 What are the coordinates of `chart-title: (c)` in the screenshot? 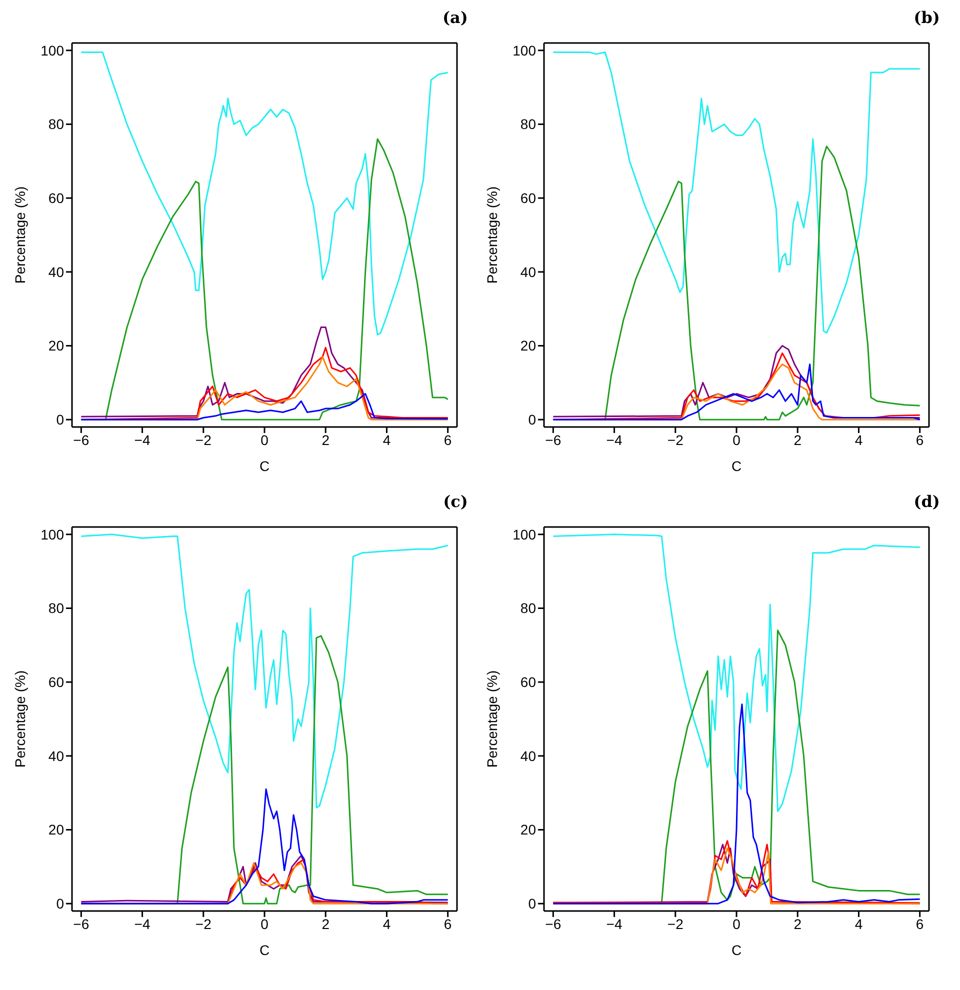 It's located at (455, 502).